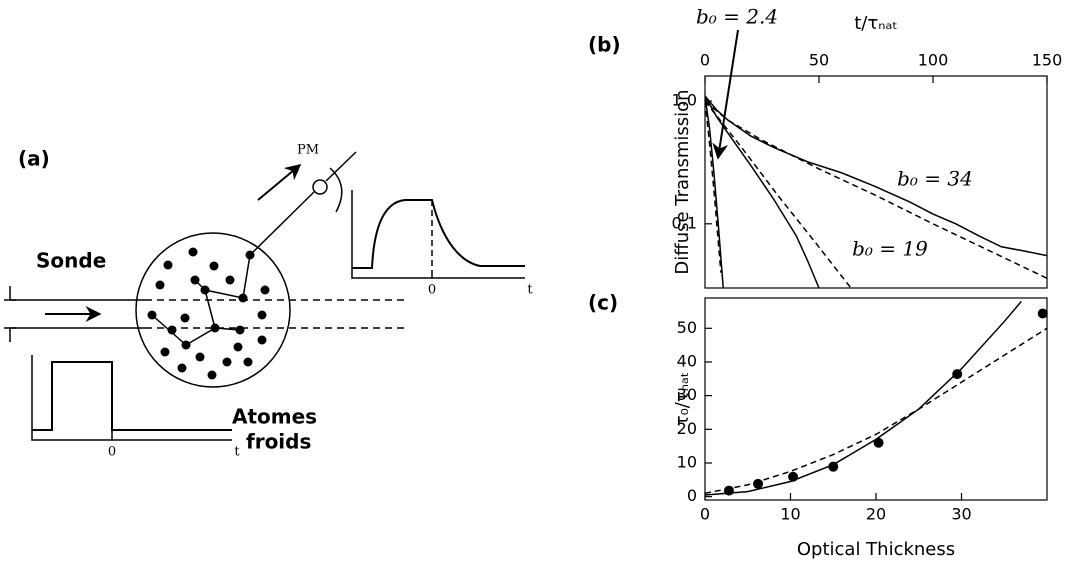 Image resolution: width=1068 pixels, height=563 pixels. What do you see at coordinates (876, 514) in the screenshot?
I see `x-tick-label: 20` at bounding box center [876, 514].